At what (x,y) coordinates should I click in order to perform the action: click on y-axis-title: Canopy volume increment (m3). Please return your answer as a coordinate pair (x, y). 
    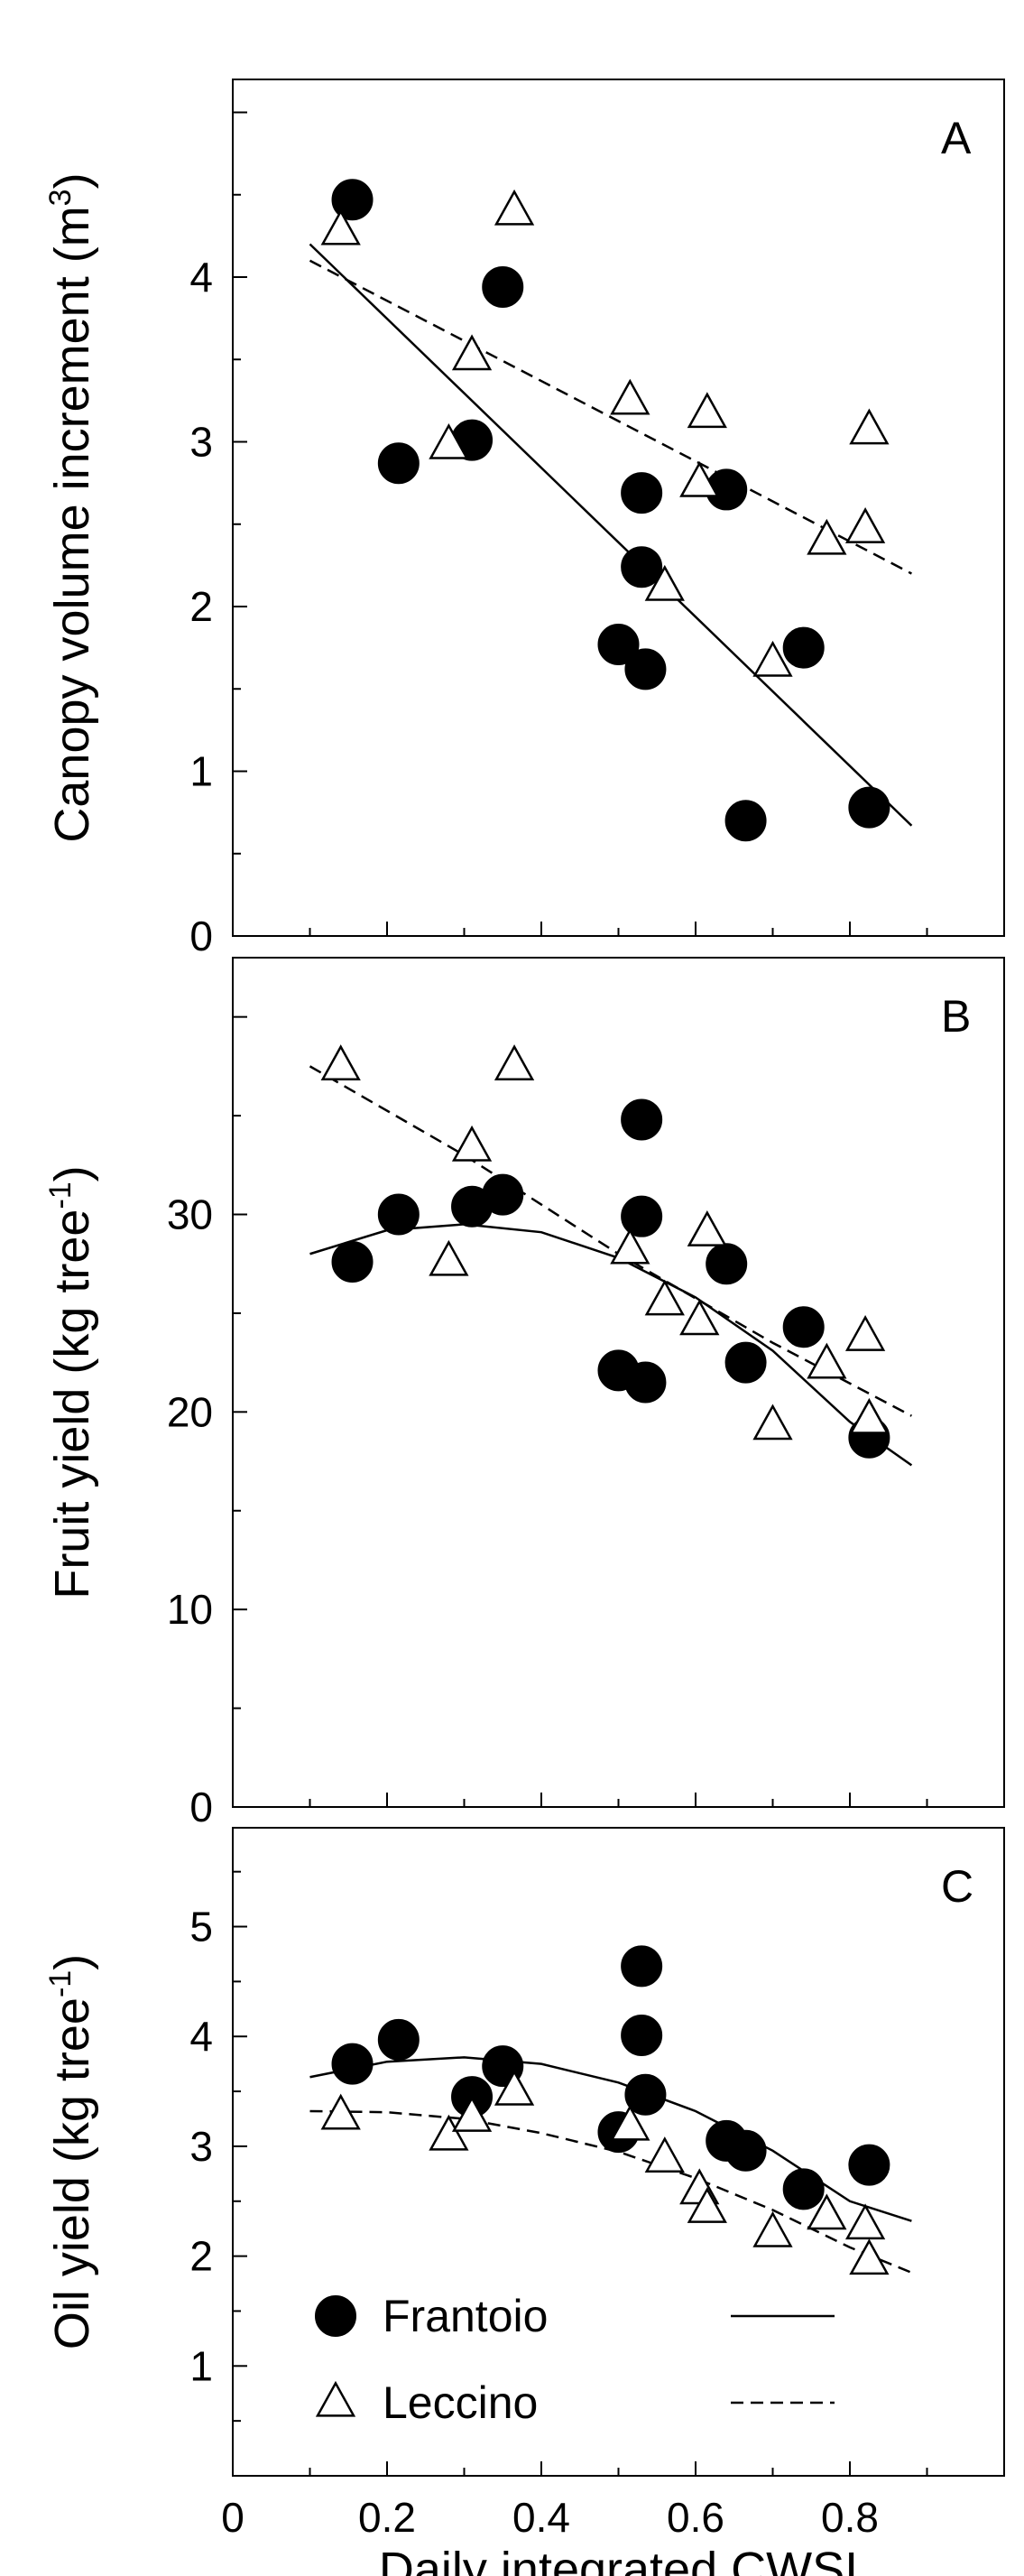
    Looking at the image, I should click on (71, 507).